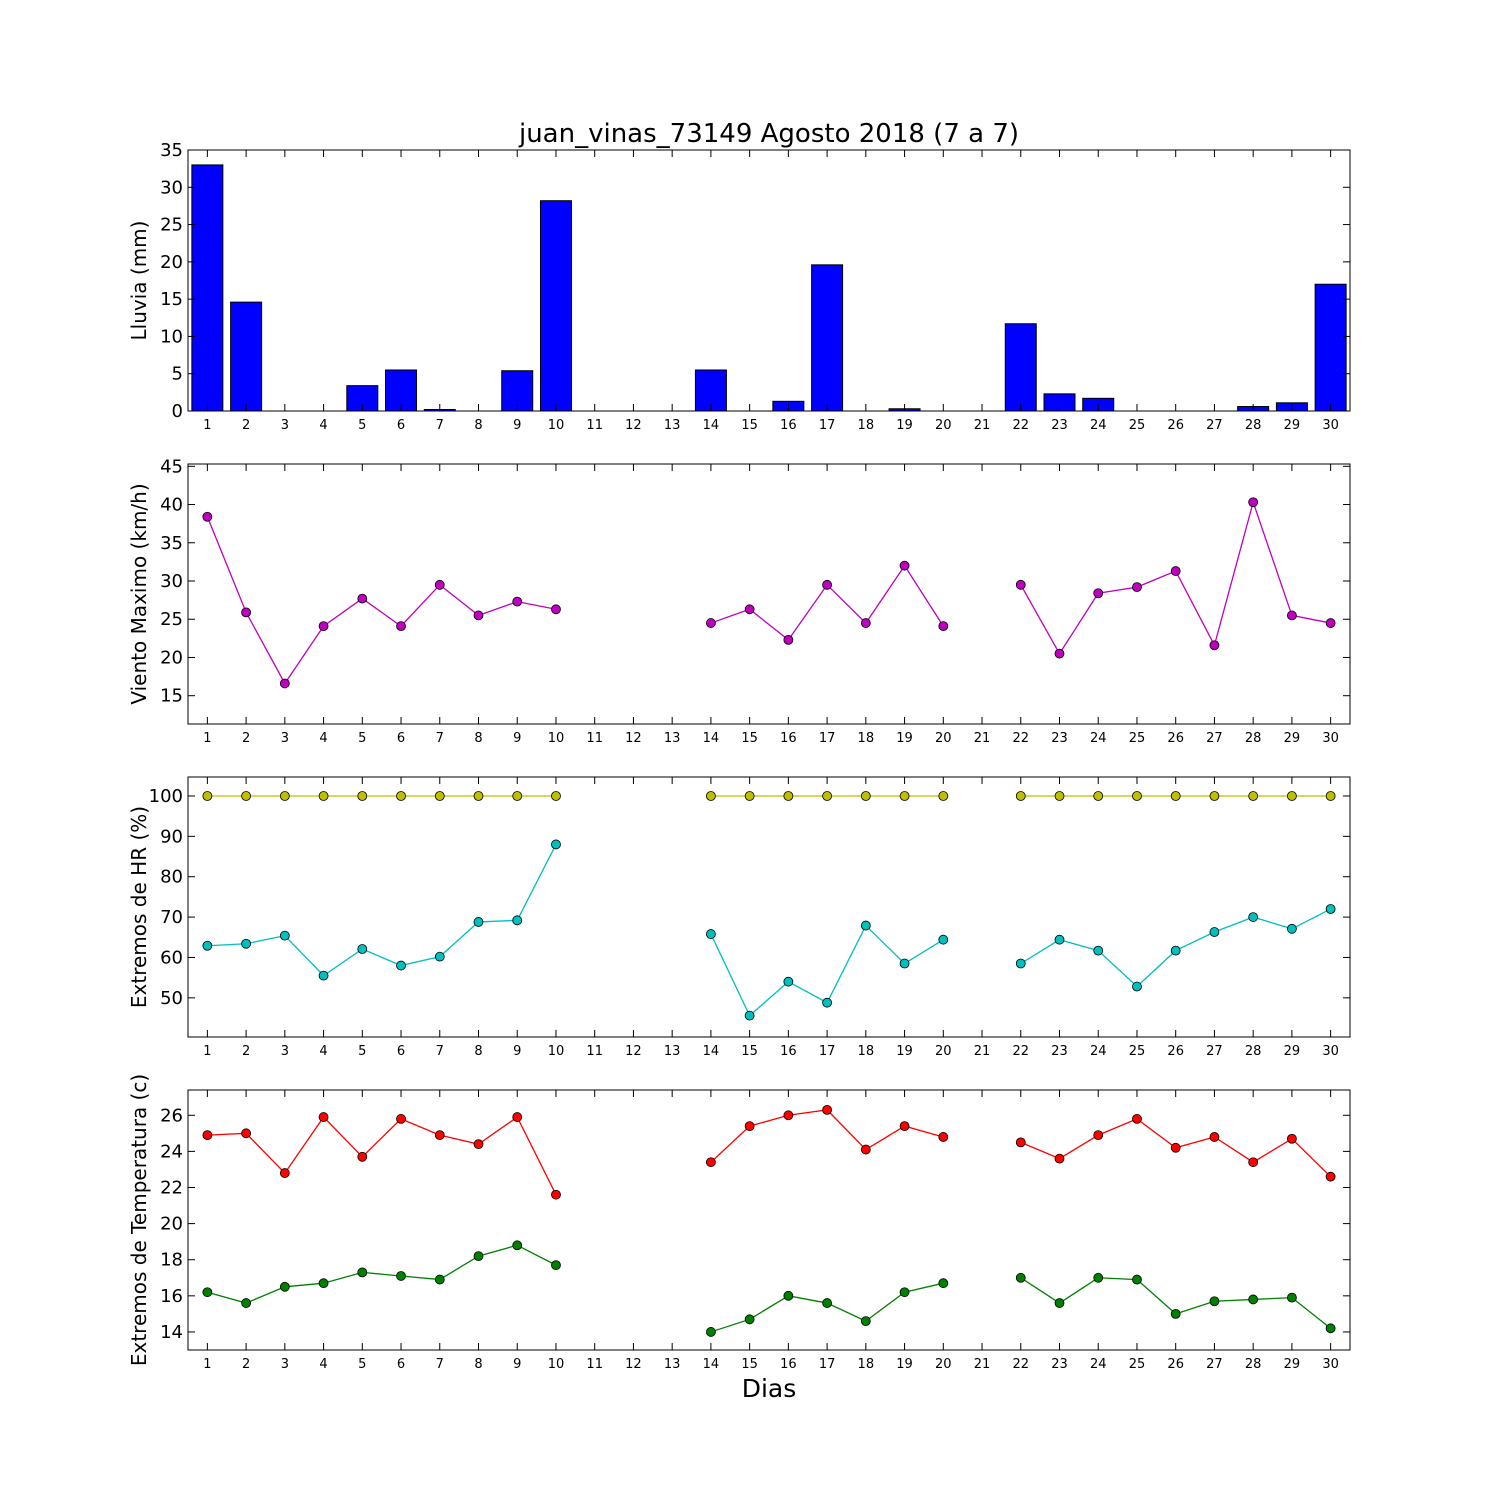 Image resolution: width=1500 pixels, height=1500 pixels. What do you see at coordinates (171, 1151) in the screenshot?
I see `y-tick-label: 24` at bounding box center [171, 1151].